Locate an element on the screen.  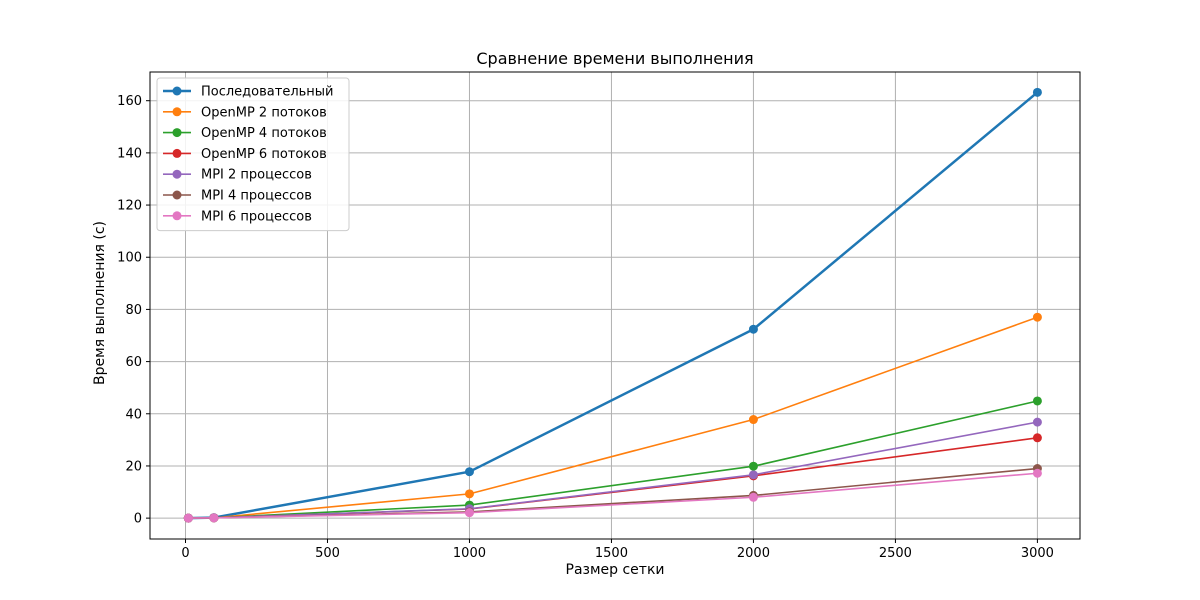
x-tick-label: 0 is located at coordinates (185, 553).